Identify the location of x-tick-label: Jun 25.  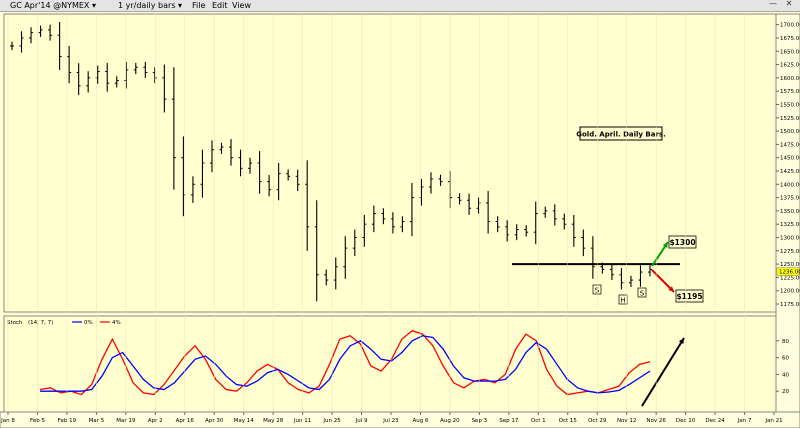
(331, 421).